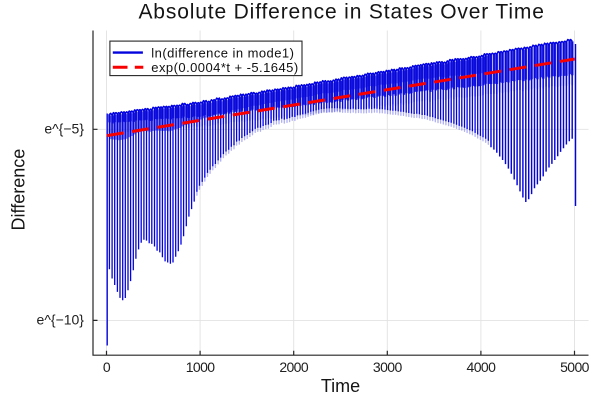 The image size is (600, 400). Describe the element at coordinates (482, 367) in the screenshot. I see `svg-text: 4000` at that location.